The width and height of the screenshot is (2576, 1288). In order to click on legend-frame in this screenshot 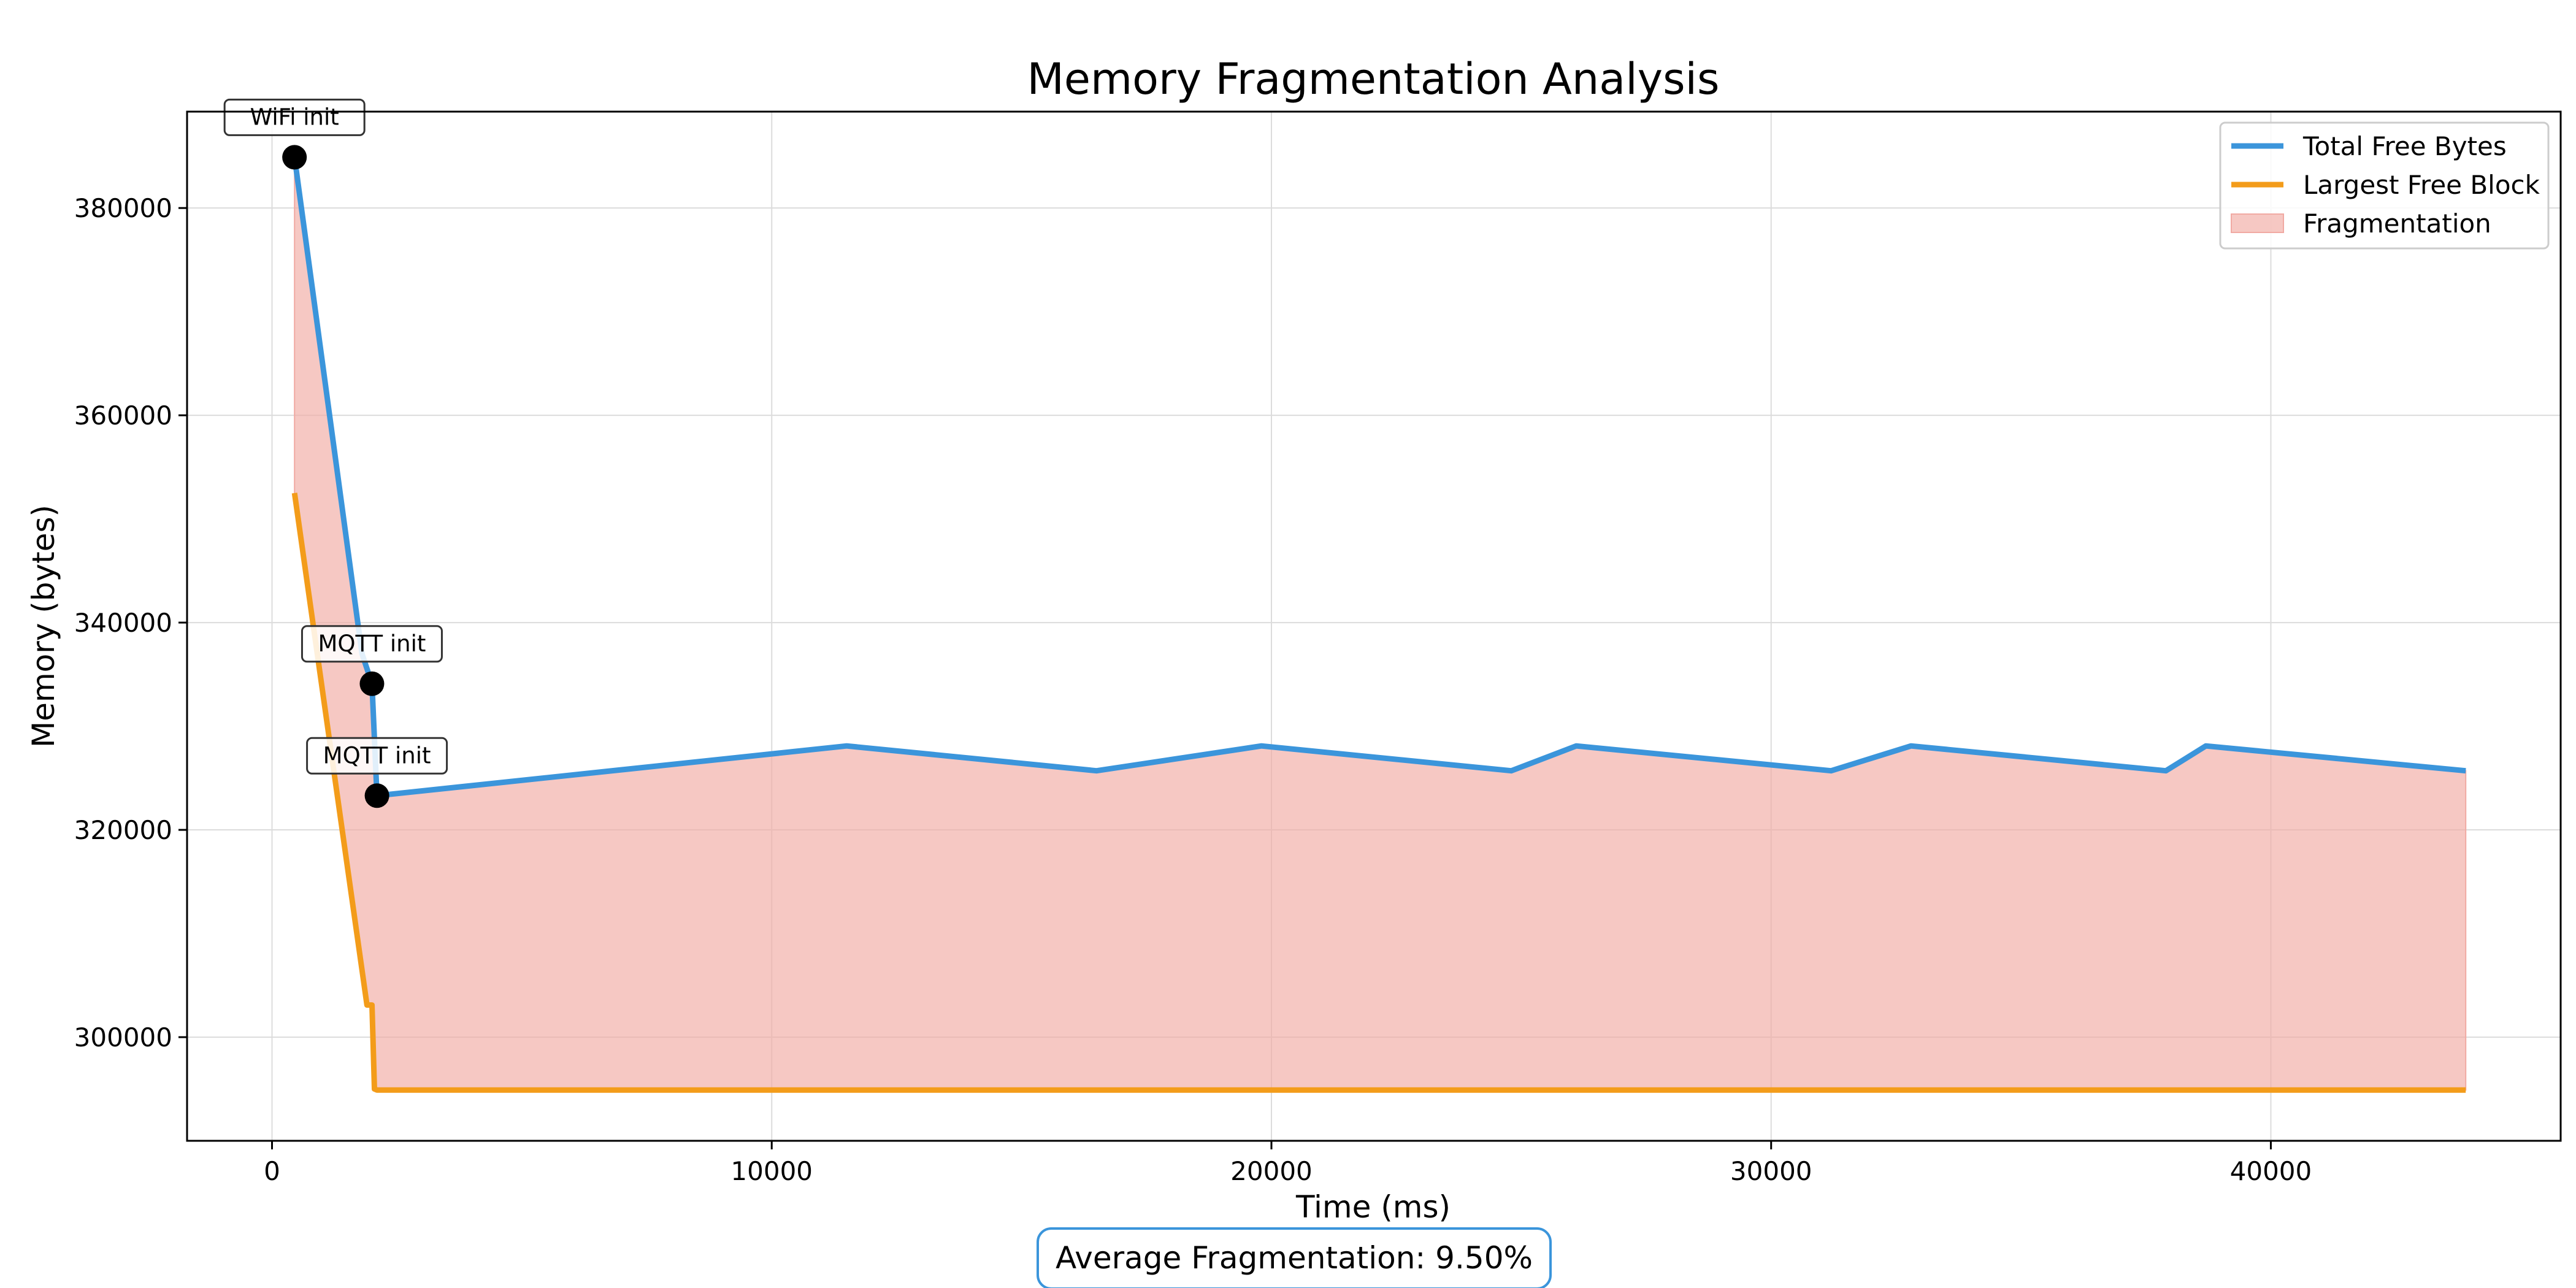, I will do `click(2384, 185)`.